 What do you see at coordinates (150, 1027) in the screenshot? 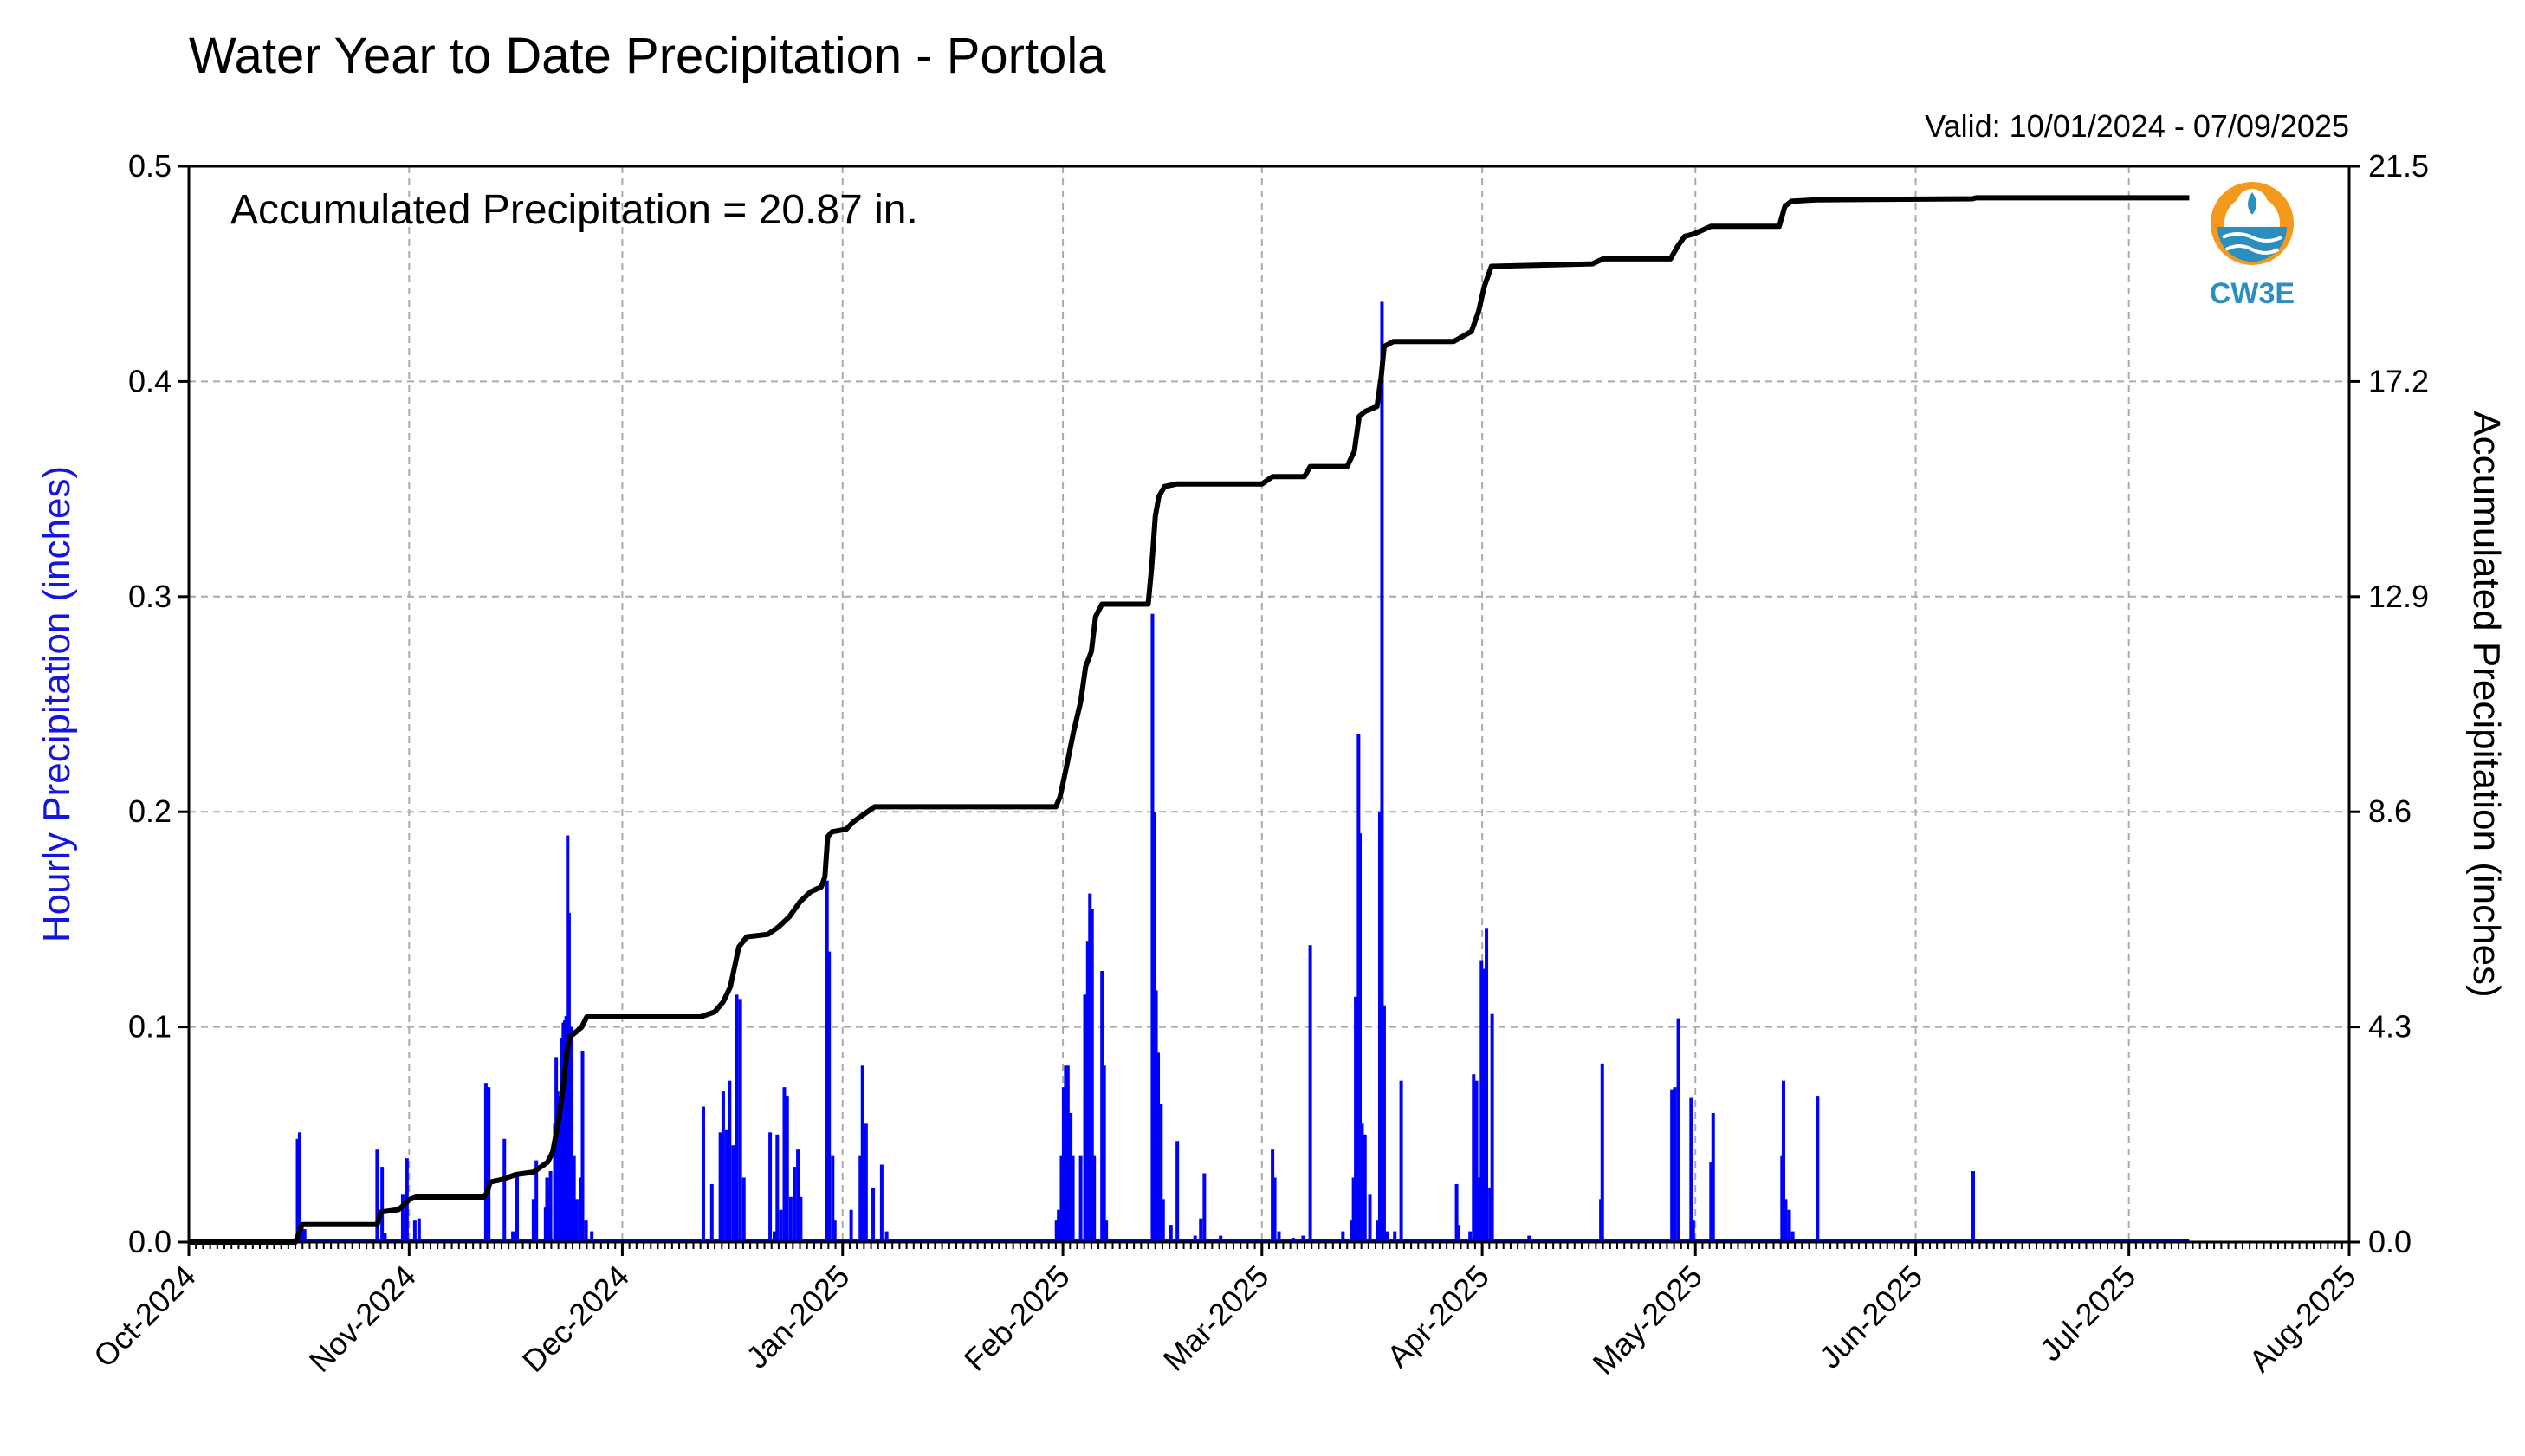
I see `left-tick-label: 0.1` at bounding box center [150, 1027].